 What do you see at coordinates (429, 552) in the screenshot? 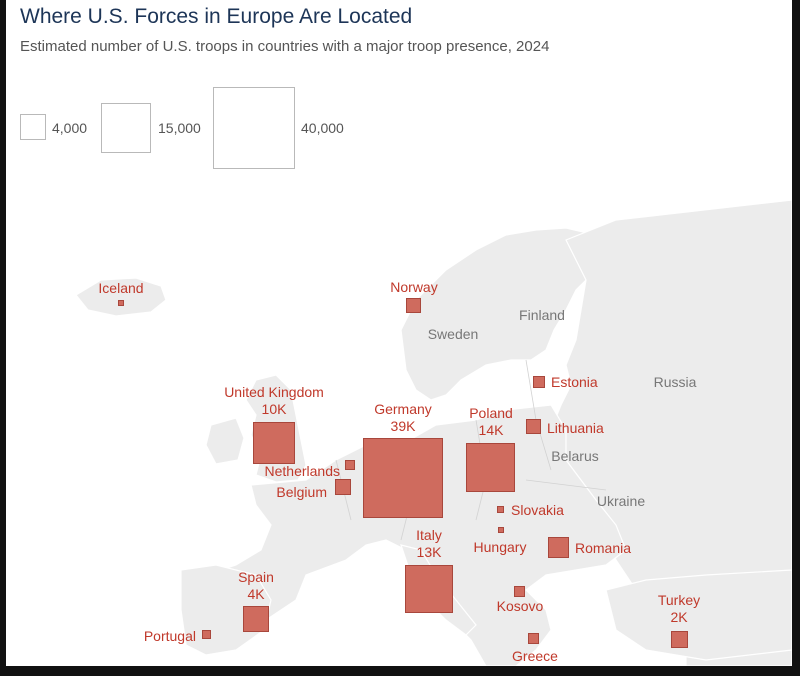
I see `troop-value: 13K` at bounding box center [429, 552].